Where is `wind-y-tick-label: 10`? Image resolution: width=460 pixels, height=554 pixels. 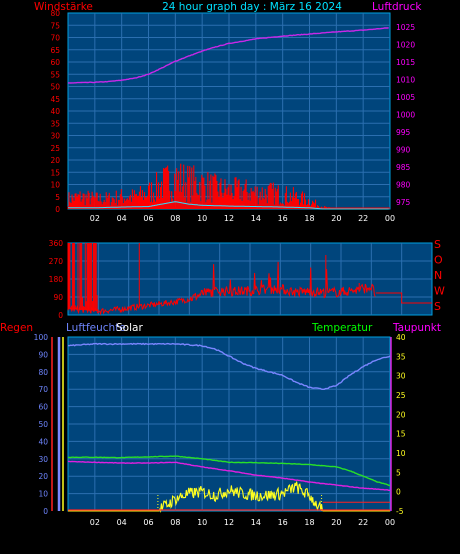
wind-y-tick-label: 10 is located at coordinates (55, 185).